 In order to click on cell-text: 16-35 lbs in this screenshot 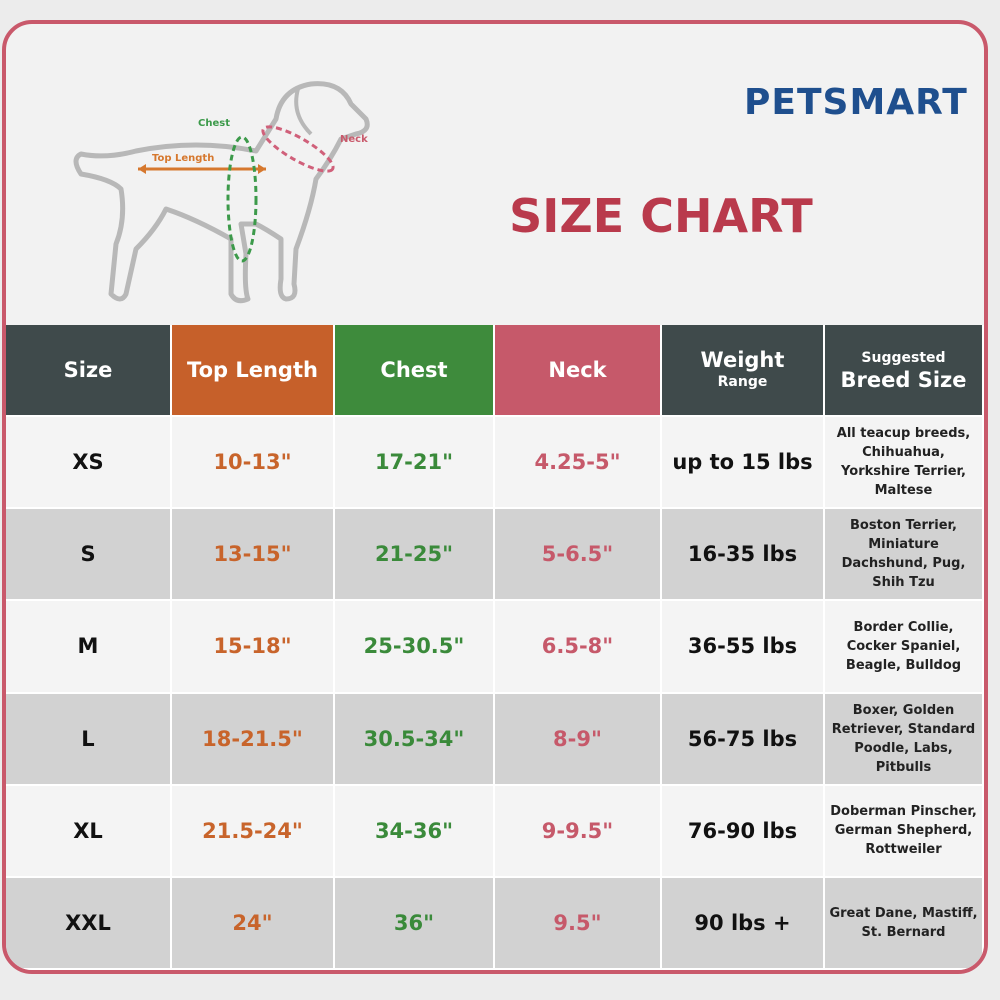, I will do `click(742, 554)`.